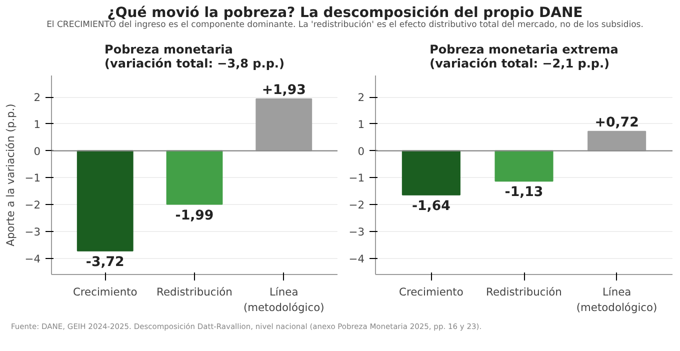 This screenshot has width=680, height=351. Describe the element at coordinates (284, 90) in the screenshot. I see `data-label: +1,93` at that location.